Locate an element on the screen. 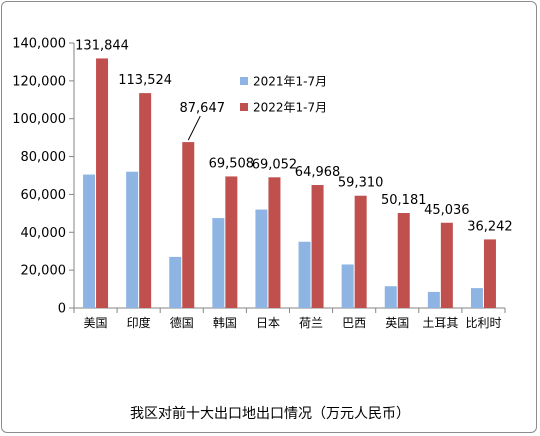 This screenshot has height=436, width=540. legend-swatch-2021 is located at coordinates (244, 81).